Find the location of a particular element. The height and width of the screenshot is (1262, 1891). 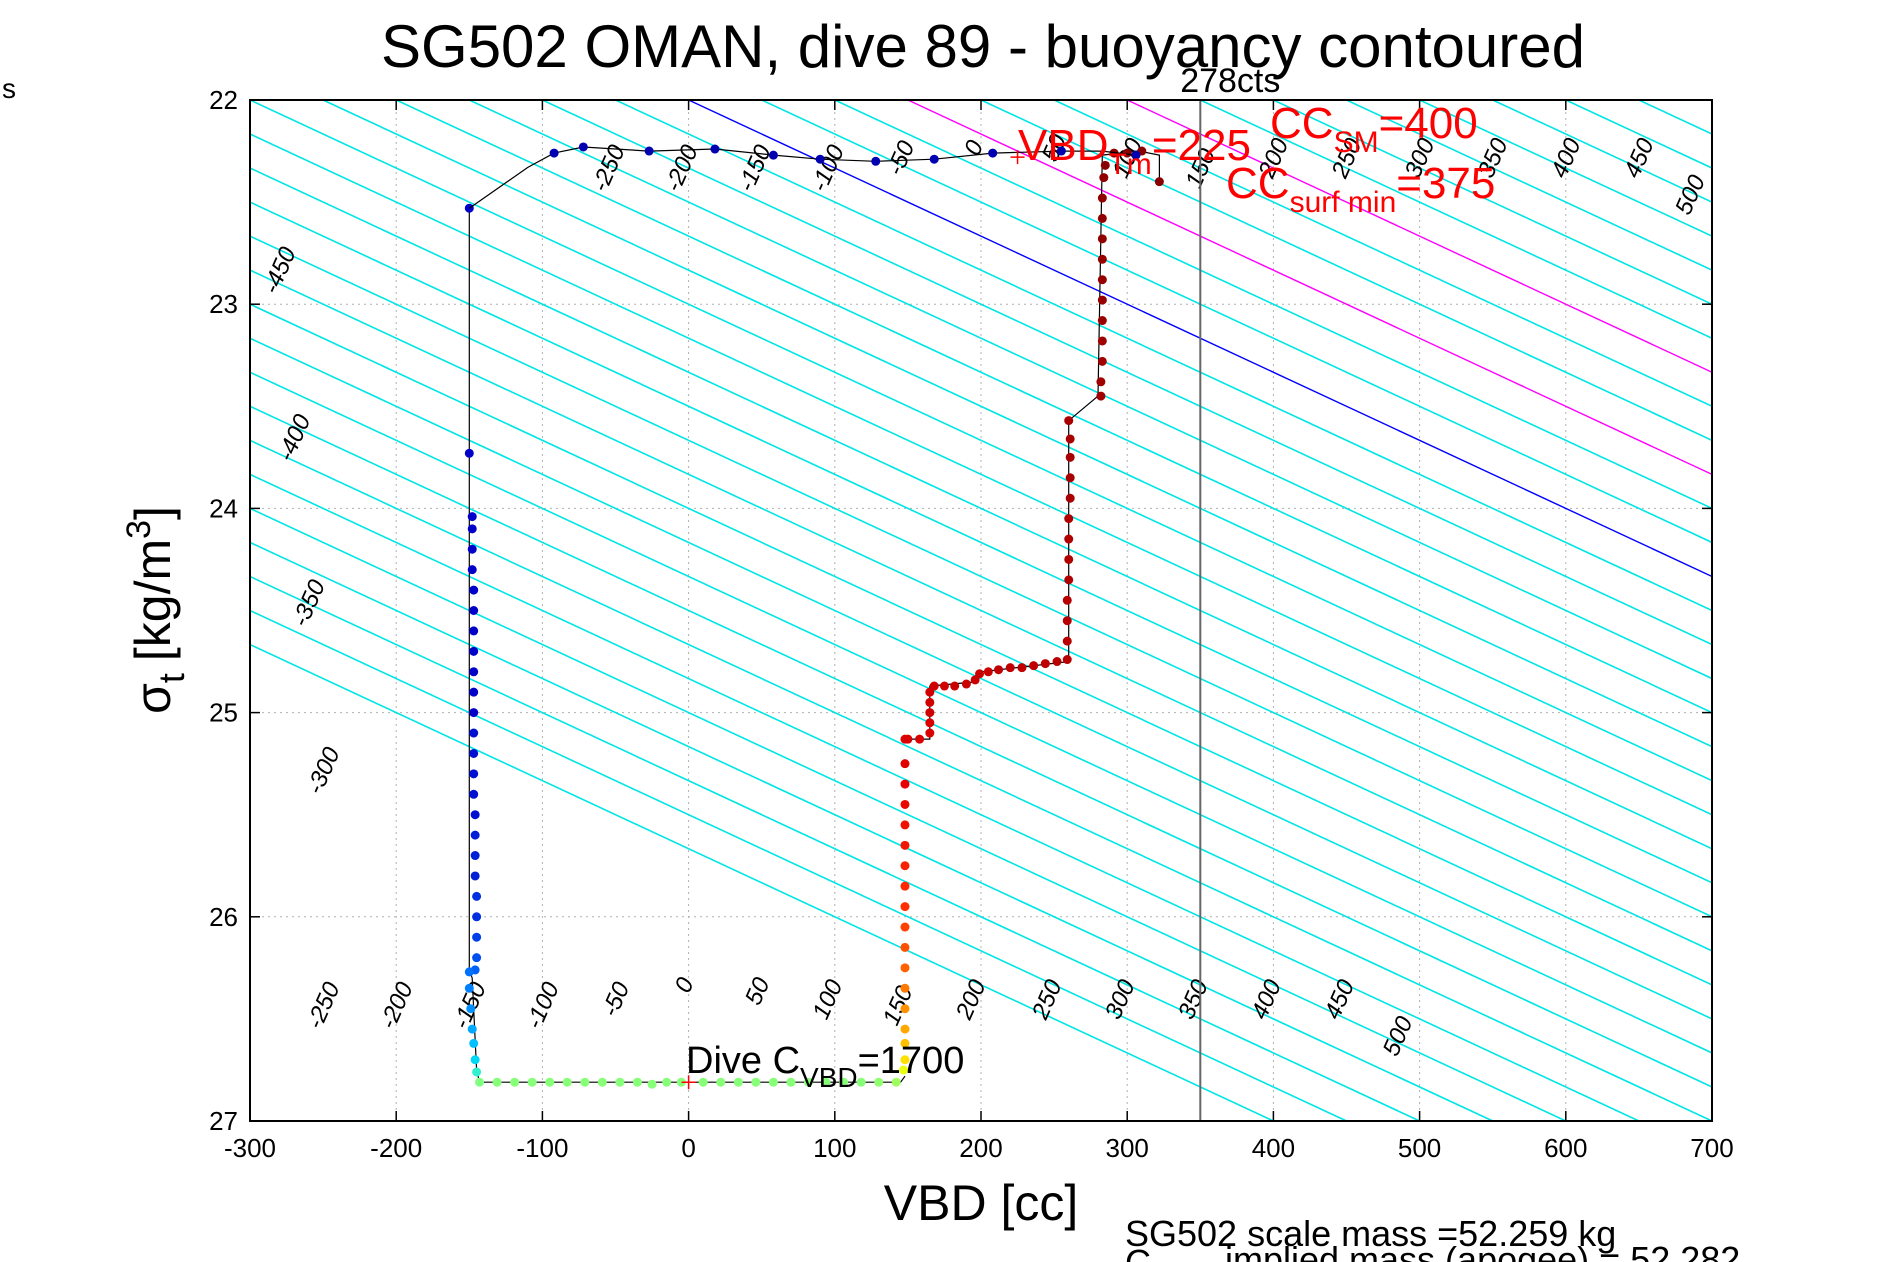

left-edge-text: s is located at coordinates (9, 88).